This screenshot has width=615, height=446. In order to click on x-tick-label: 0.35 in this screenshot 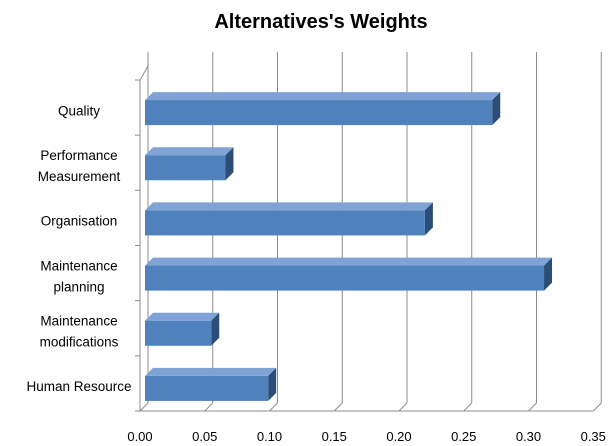, I will do `click(593, 436)`.